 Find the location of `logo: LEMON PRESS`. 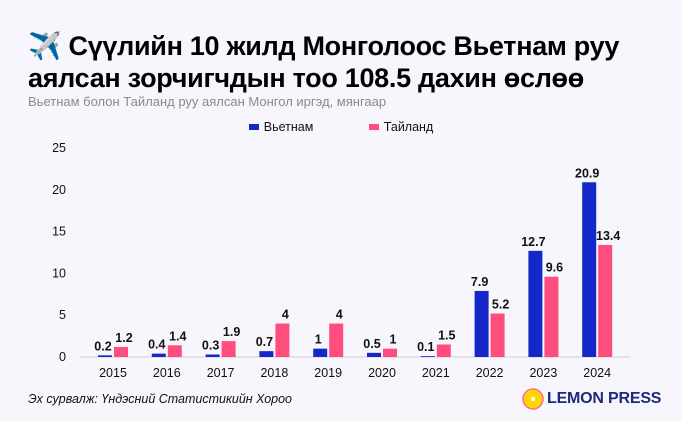

logo: LEMON PRESS is located at coordinates (591, 399).